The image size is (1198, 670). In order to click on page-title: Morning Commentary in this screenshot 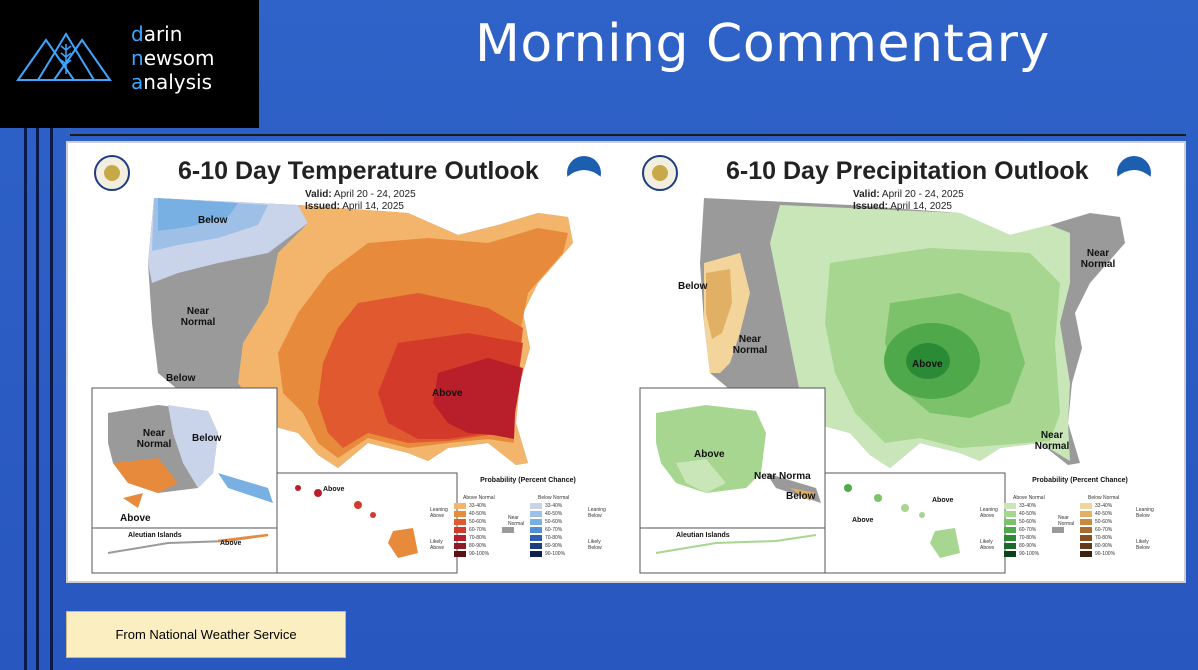, I will do `click(762, 44)`.